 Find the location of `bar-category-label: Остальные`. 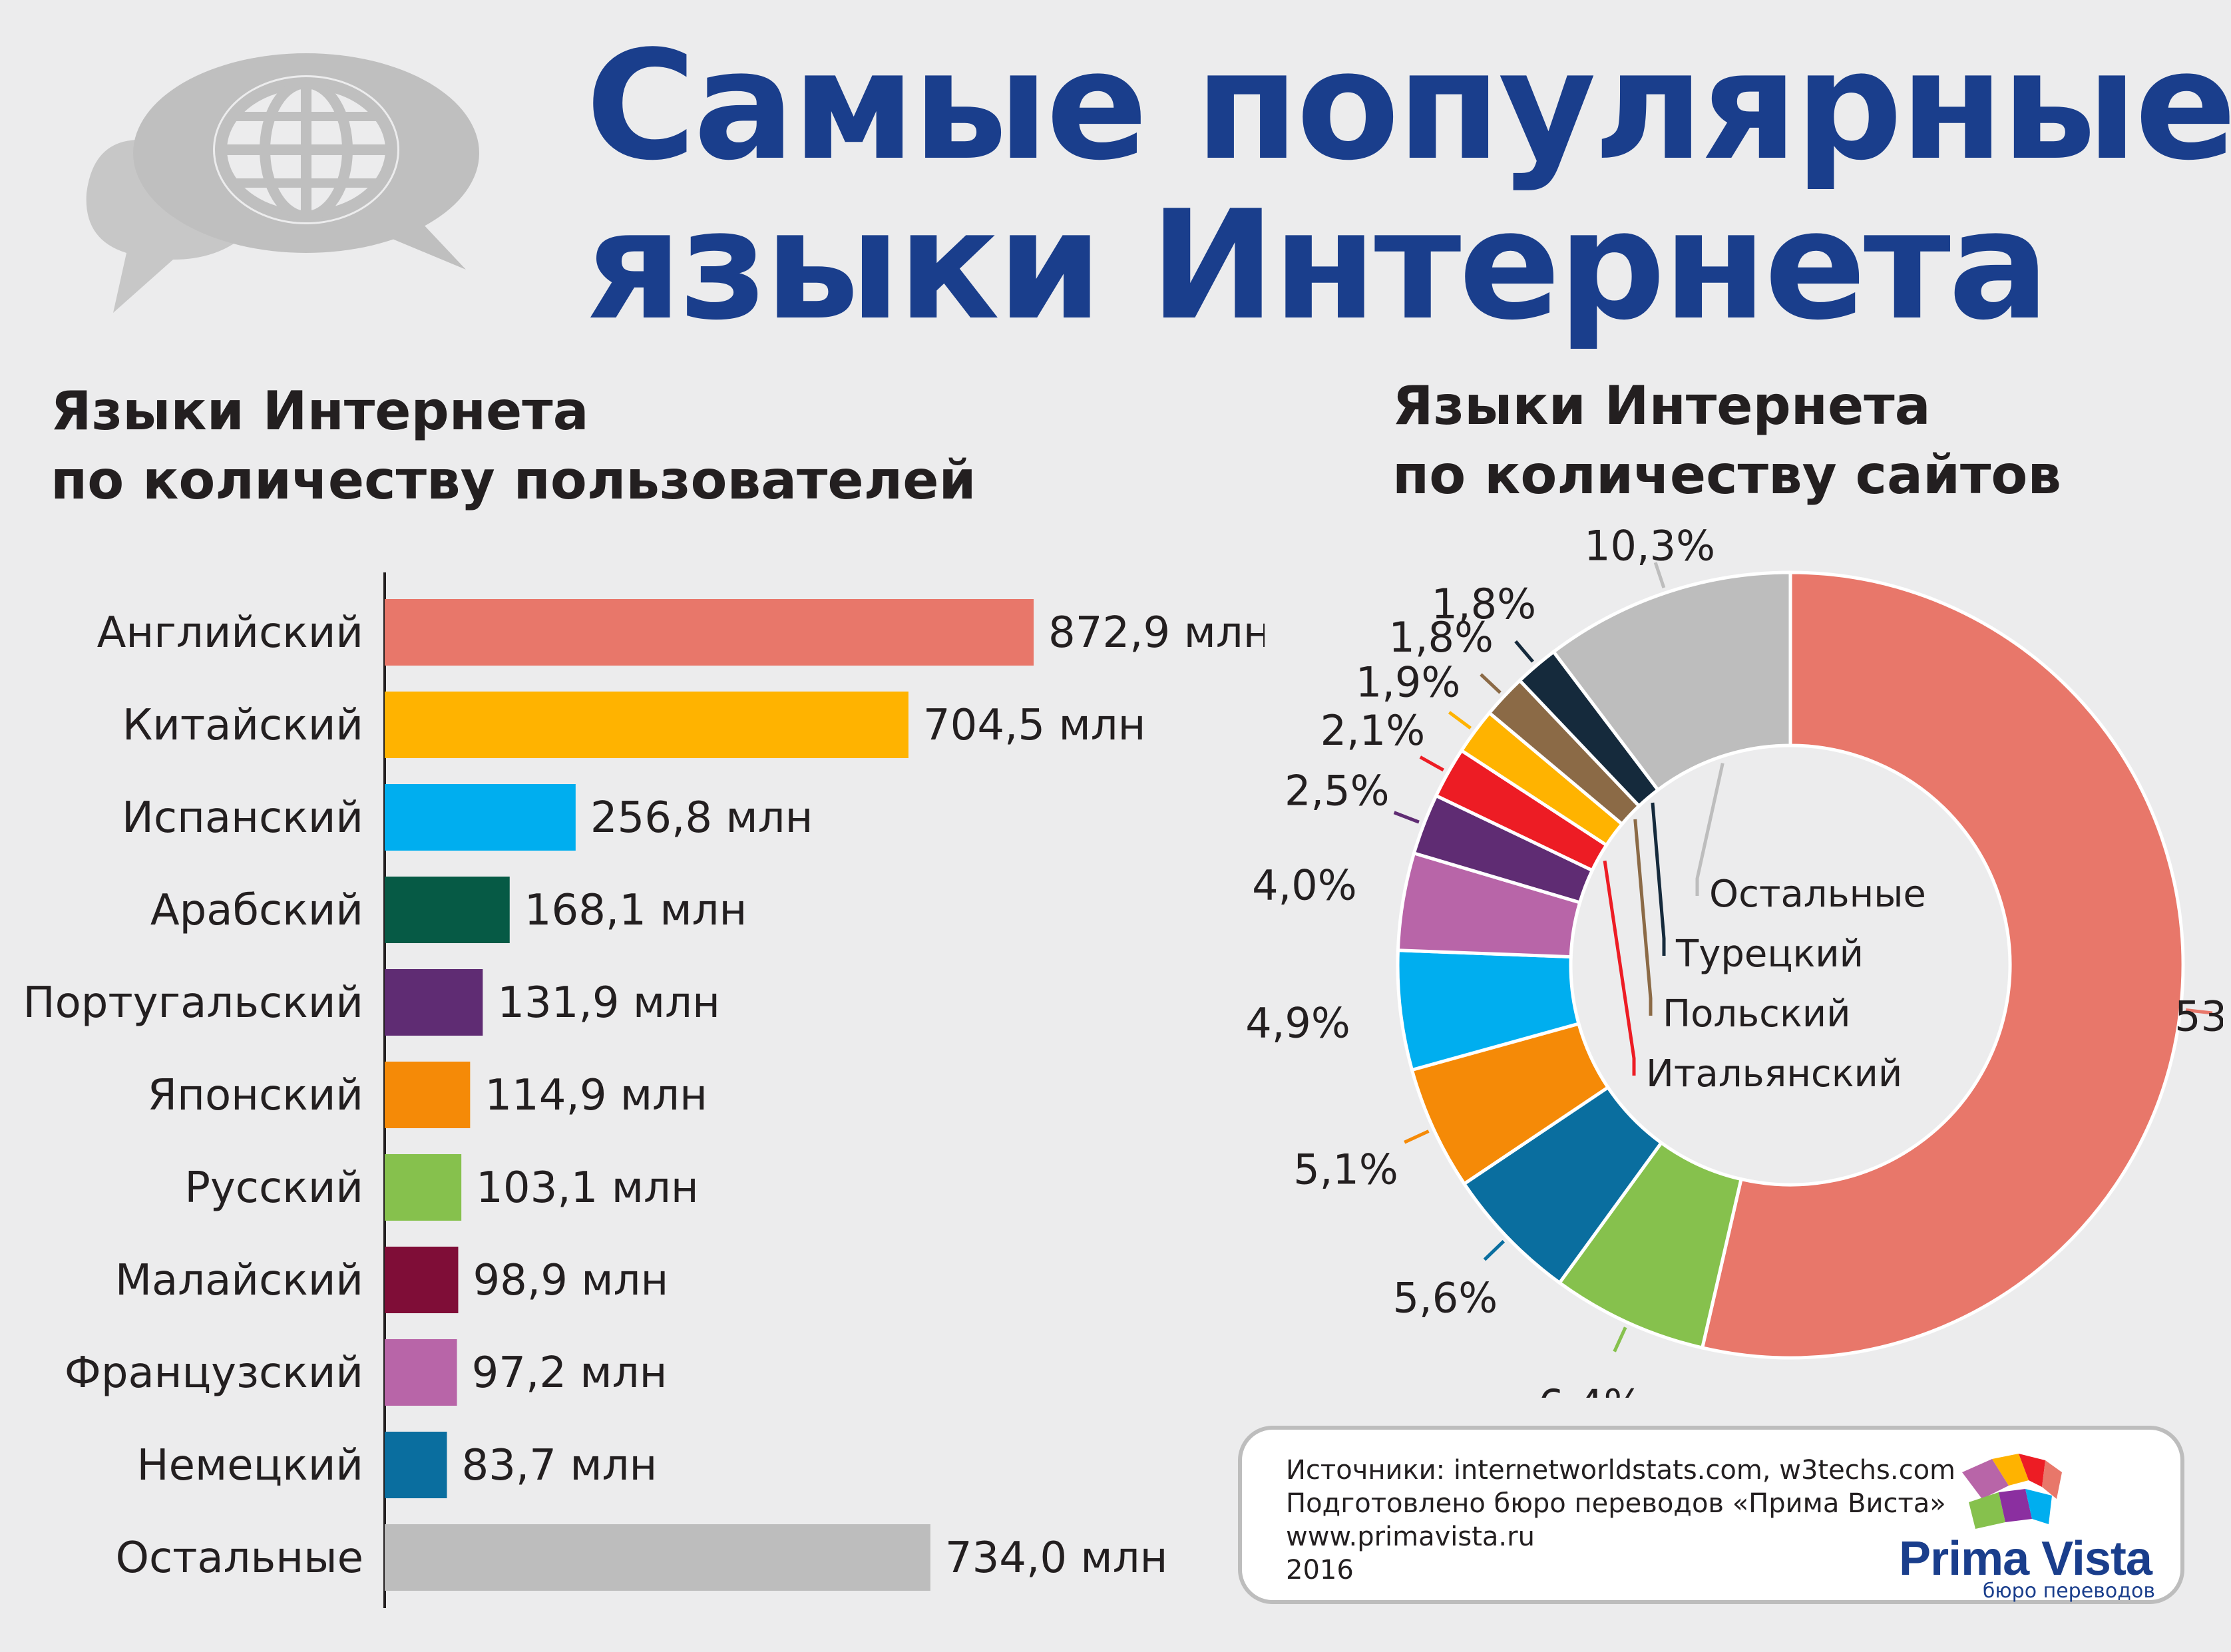

bar-category-label: Остальные is located at coordinates (240, 1558).